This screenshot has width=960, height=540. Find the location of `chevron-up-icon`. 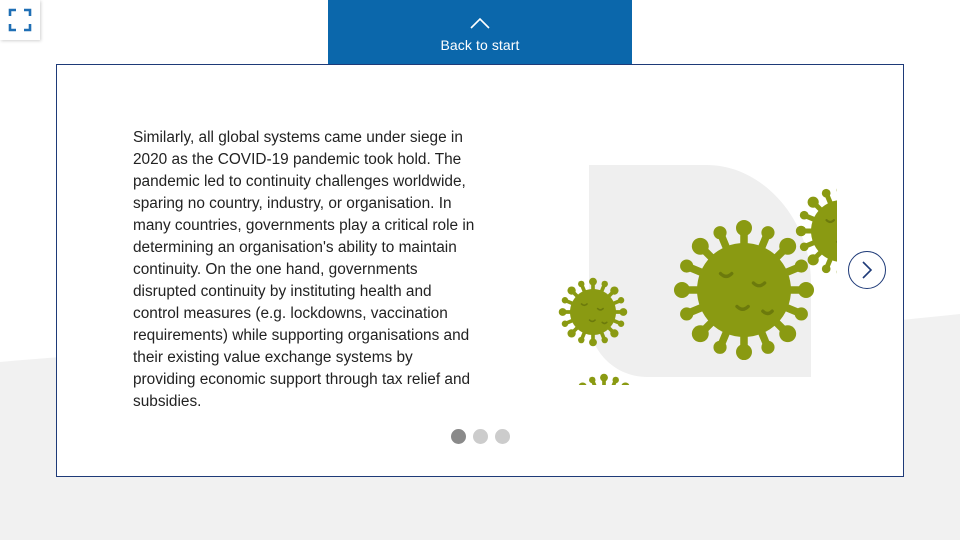

chevron-up-icon is located at coordinates (480, 23).